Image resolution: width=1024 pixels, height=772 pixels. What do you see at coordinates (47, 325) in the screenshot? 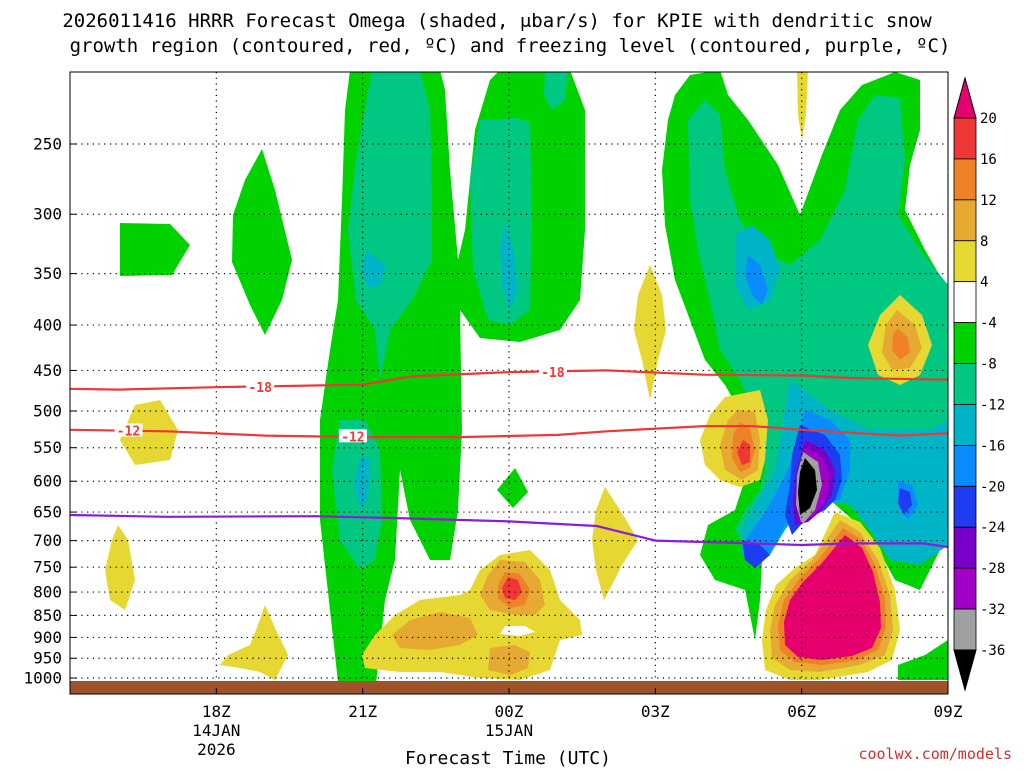
I see `y-tick-label: 400` at bounding box center [47, 325].